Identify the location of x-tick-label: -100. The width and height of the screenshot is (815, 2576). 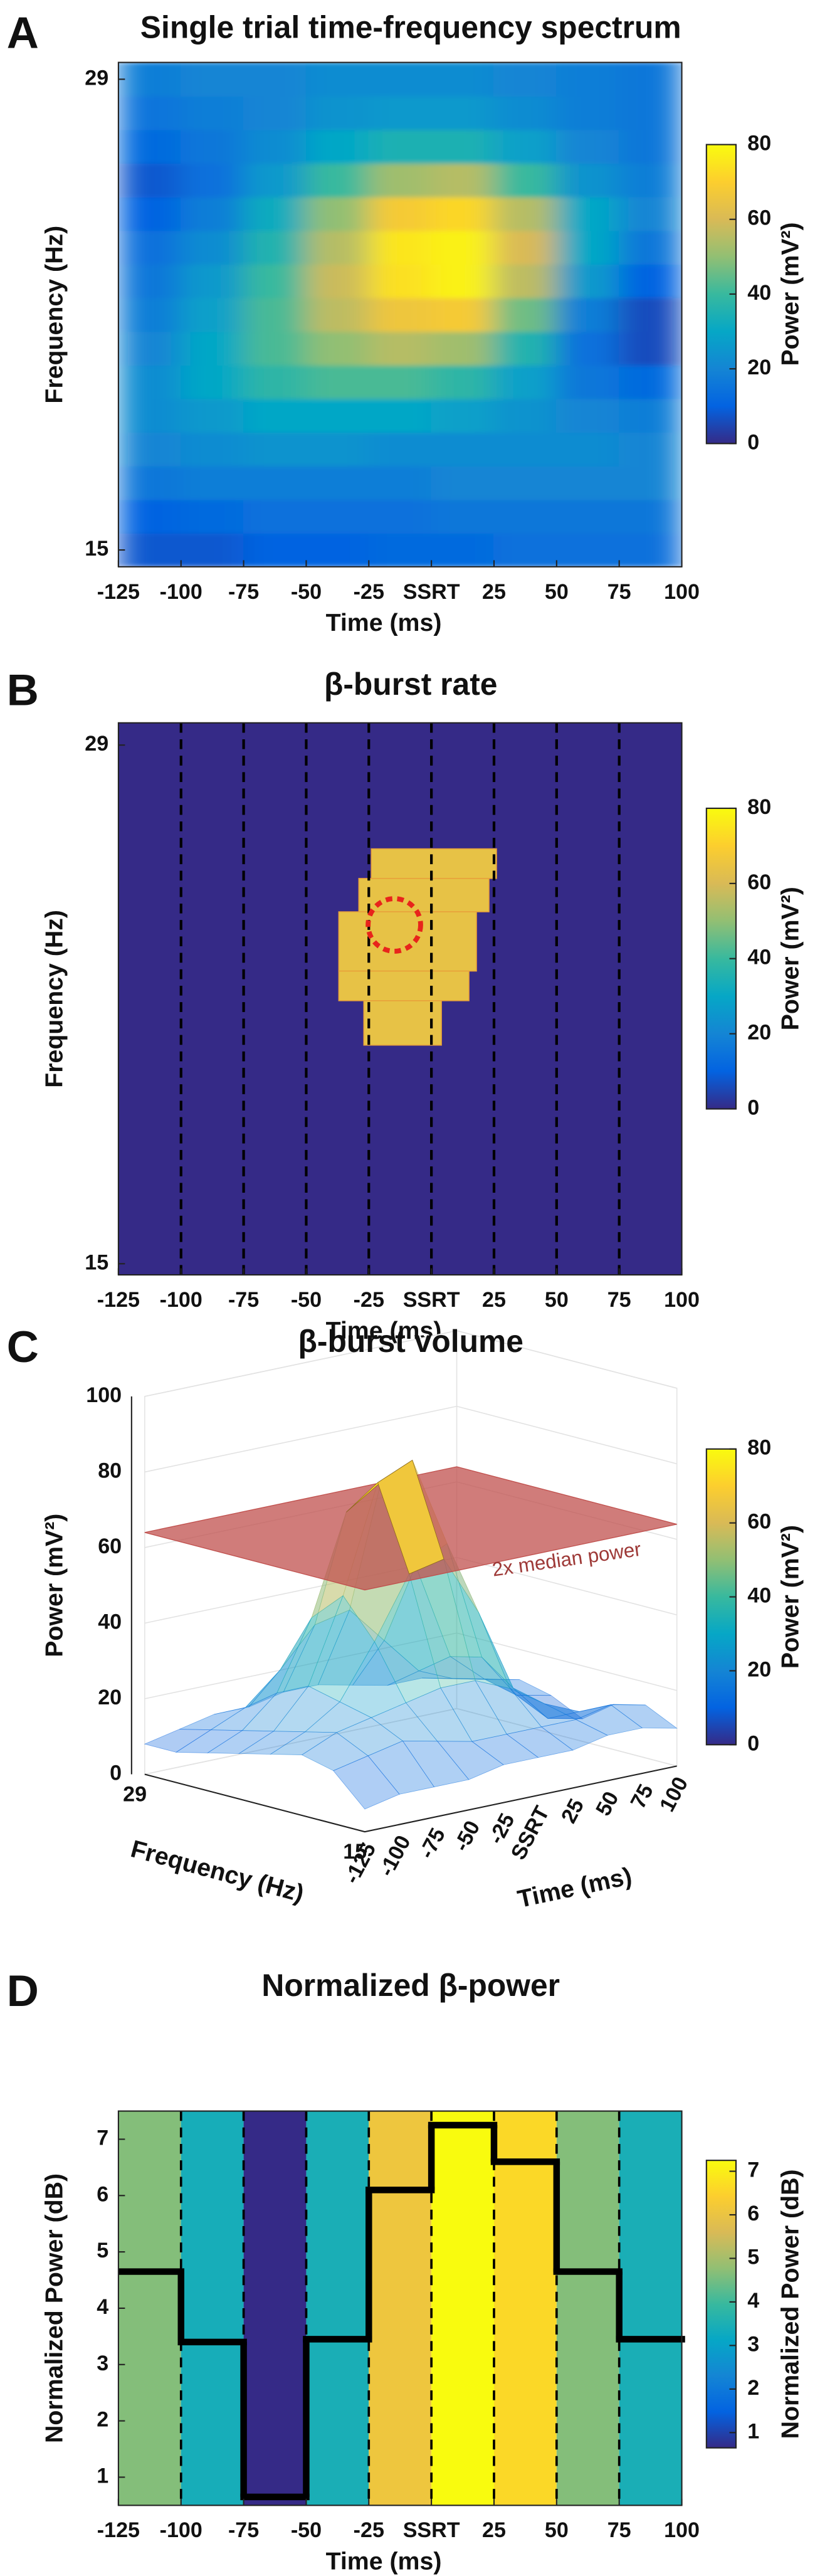
(395, 1856).